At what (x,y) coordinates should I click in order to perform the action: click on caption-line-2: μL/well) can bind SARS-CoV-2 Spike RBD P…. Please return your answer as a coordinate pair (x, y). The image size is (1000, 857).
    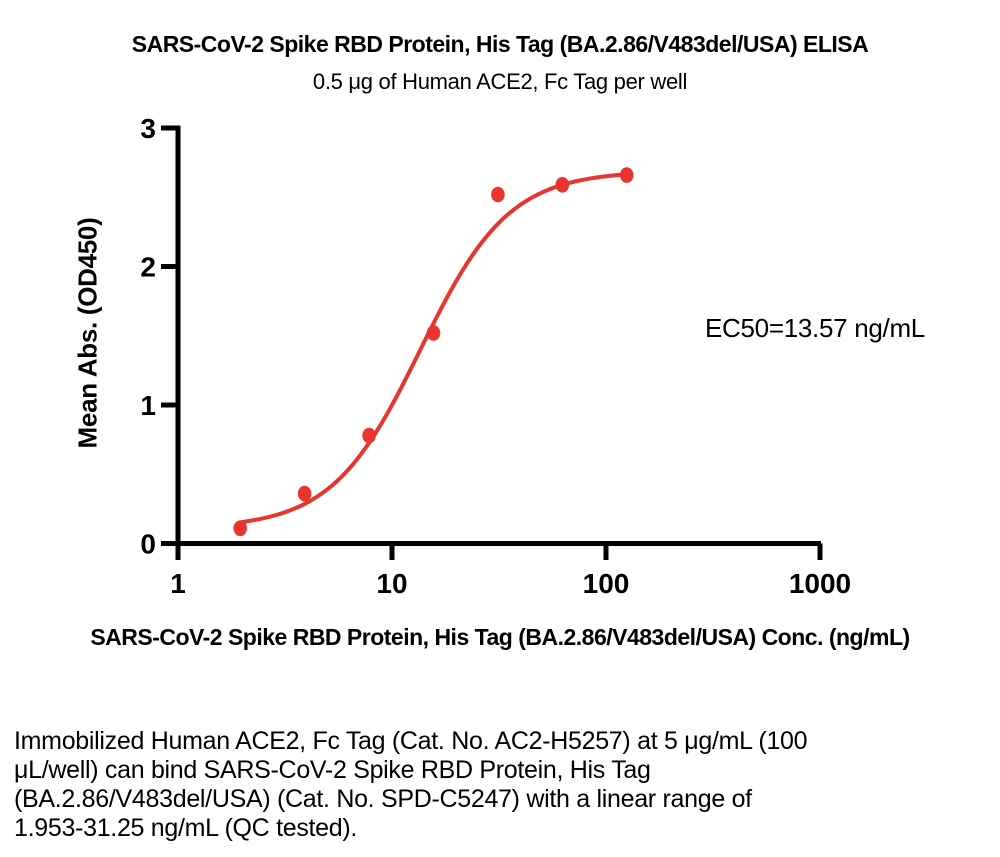
    Looking at the image, I should click on (332, 770).